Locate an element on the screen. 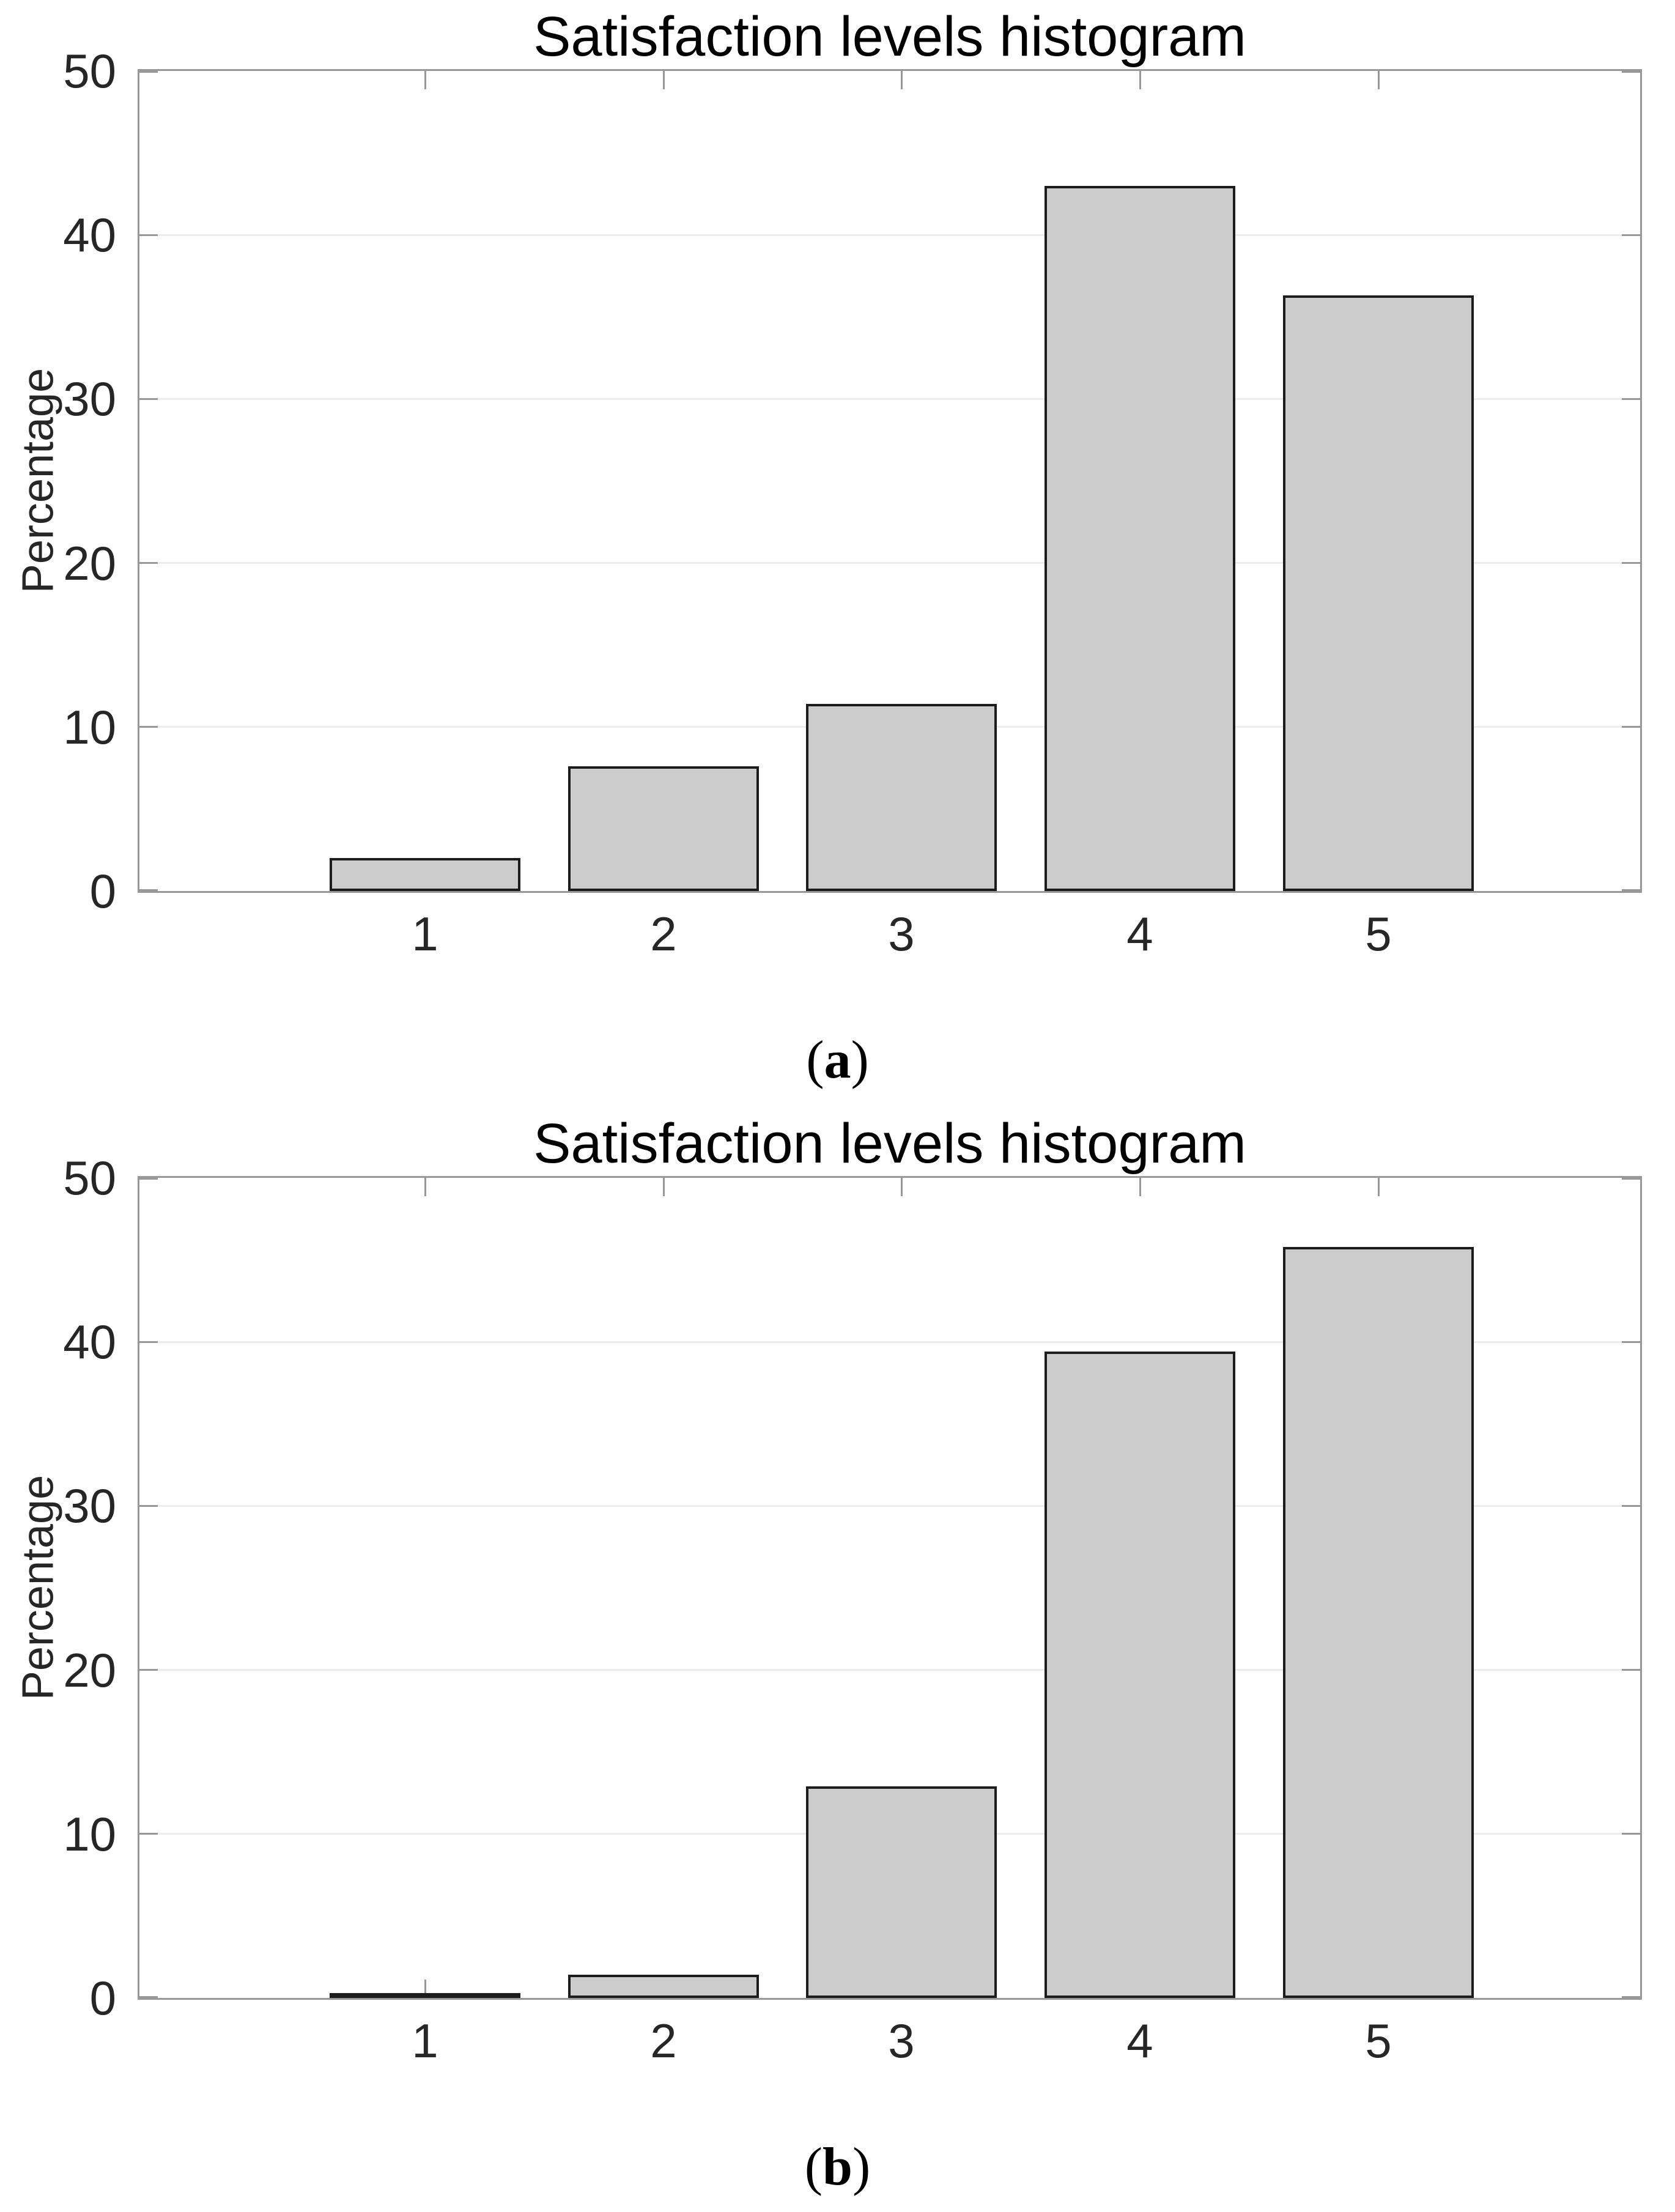 This screenshot has height=2212, width=1675. subfigure-caption: (a) is located at coordinates (837, 1060).